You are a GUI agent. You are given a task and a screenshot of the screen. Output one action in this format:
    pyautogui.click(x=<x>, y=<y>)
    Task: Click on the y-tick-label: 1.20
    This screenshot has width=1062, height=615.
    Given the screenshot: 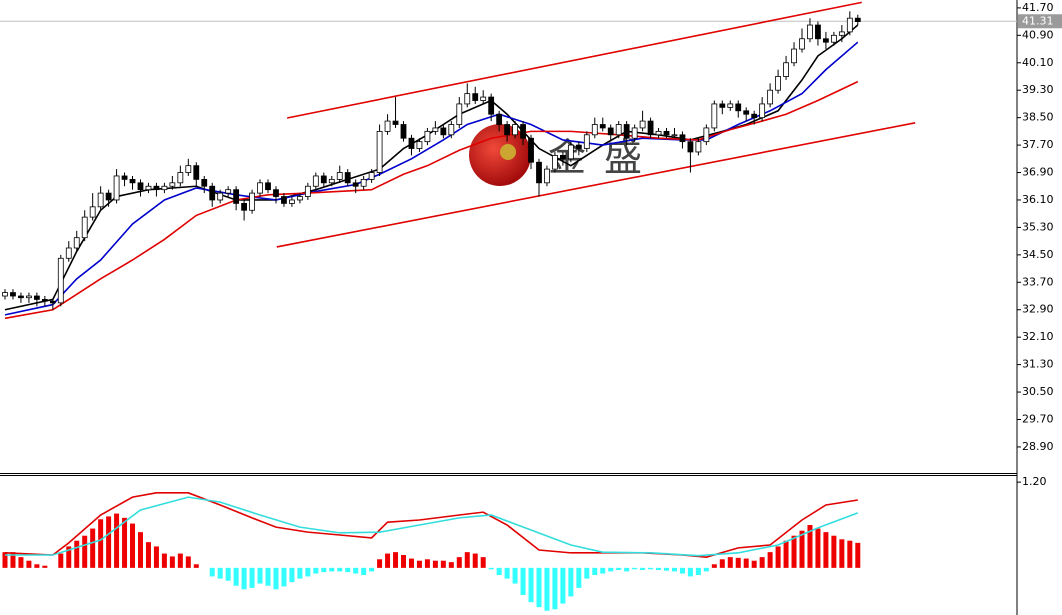 What is the action you would take?
    pyautogui.click(x=1034, y=481)
    